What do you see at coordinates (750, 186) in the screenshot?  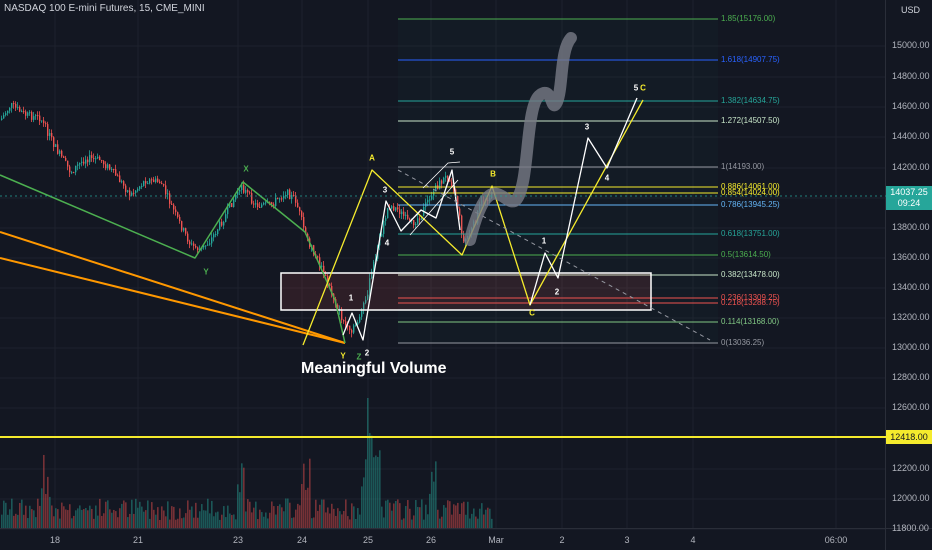 I see `fib-level-label: 0.886(14061.00)` at bounding box center [750, 186].